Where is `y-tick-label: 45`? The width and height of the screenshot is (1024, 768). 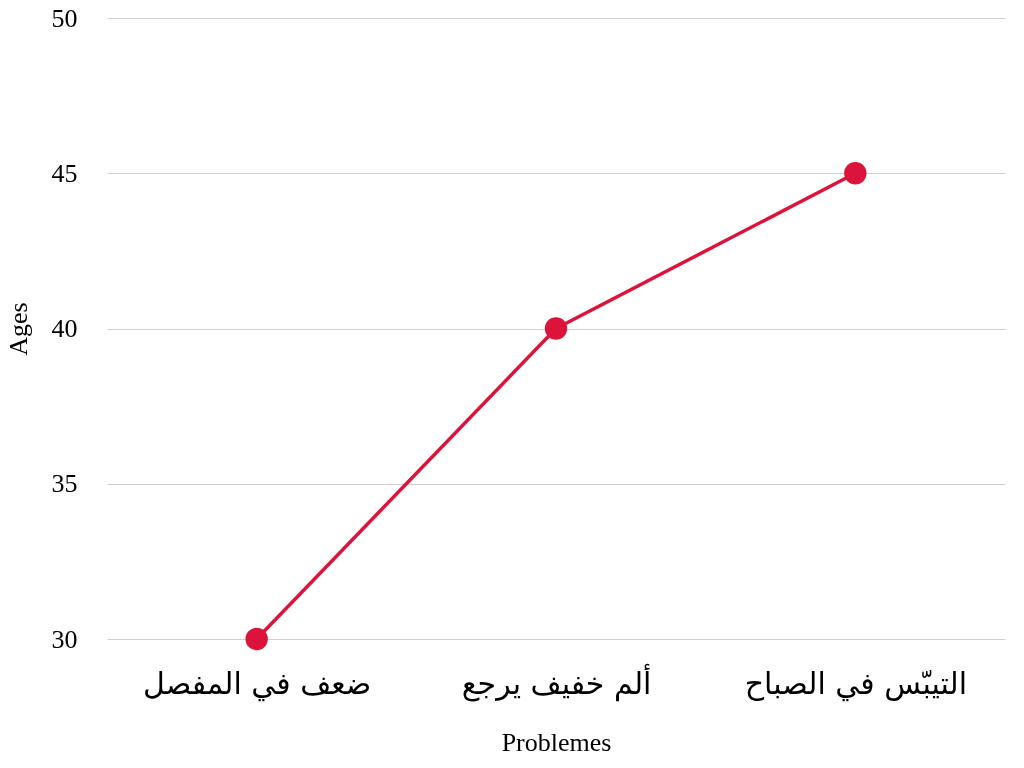
y-tick-label: 45 is located at coordinates (64, 173).